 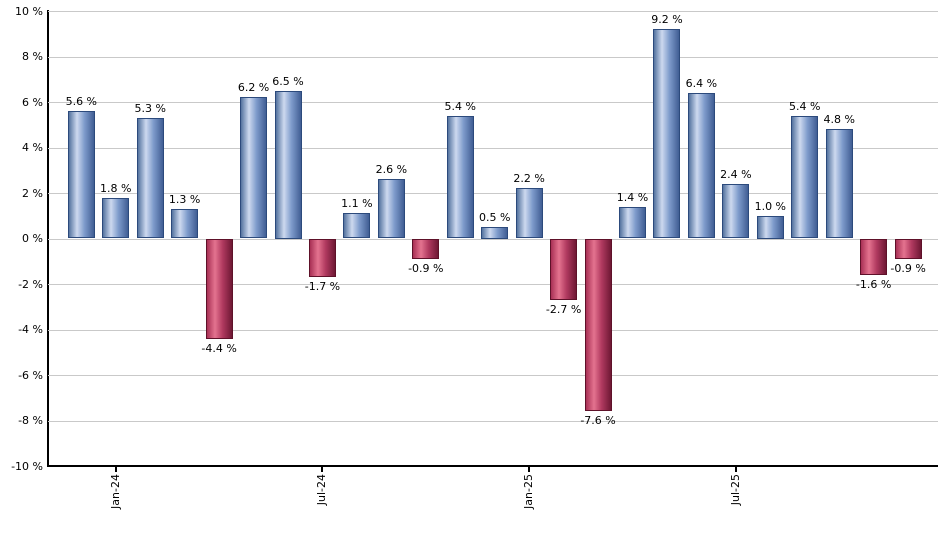 What do you see at coordinates (48, 238) in the screenshot?
I see `y-axis-line` at bounding box center [48, 238].